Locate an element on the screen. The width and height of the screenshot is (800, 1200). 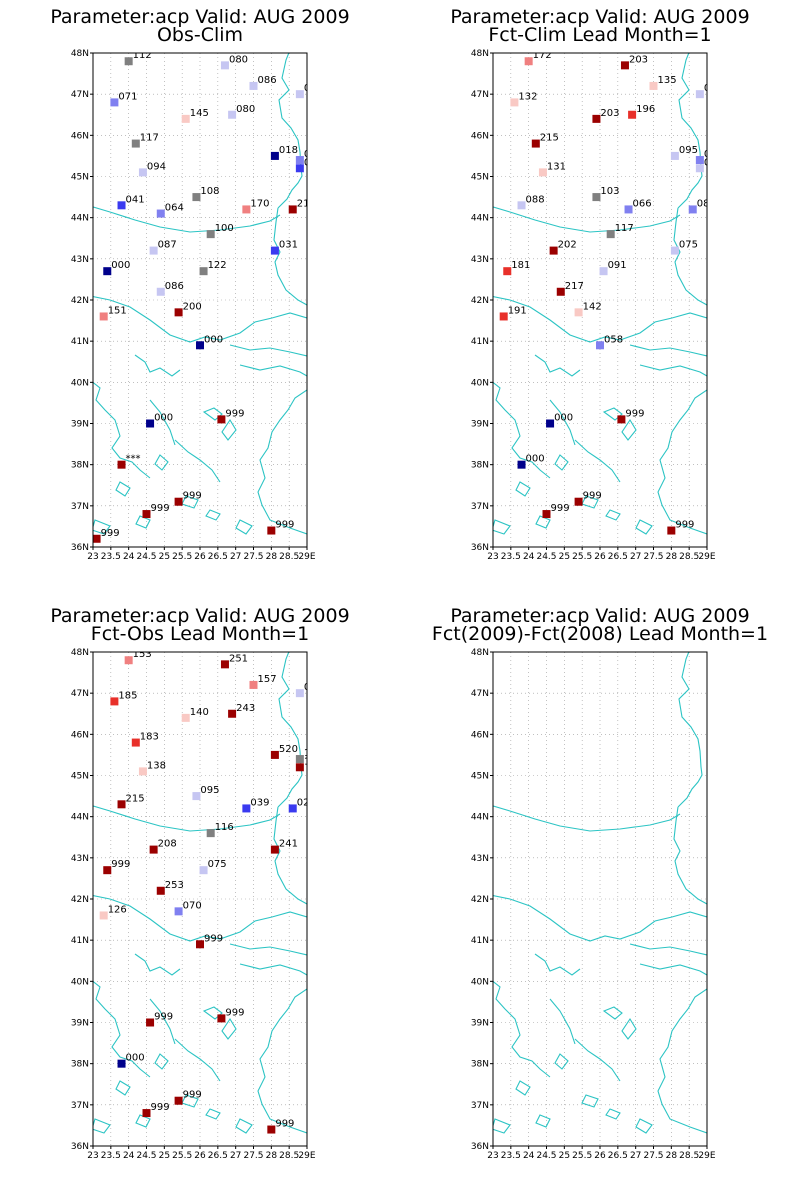
station-label: 063 is located at coordinates (313, 154).